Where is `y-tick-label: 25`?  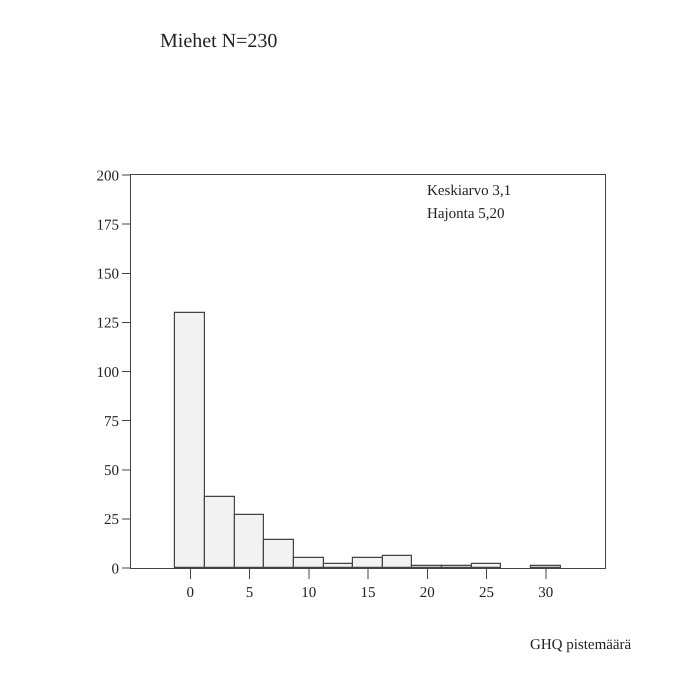 y-tick-label: 25 is located at coordinates (111, 520).